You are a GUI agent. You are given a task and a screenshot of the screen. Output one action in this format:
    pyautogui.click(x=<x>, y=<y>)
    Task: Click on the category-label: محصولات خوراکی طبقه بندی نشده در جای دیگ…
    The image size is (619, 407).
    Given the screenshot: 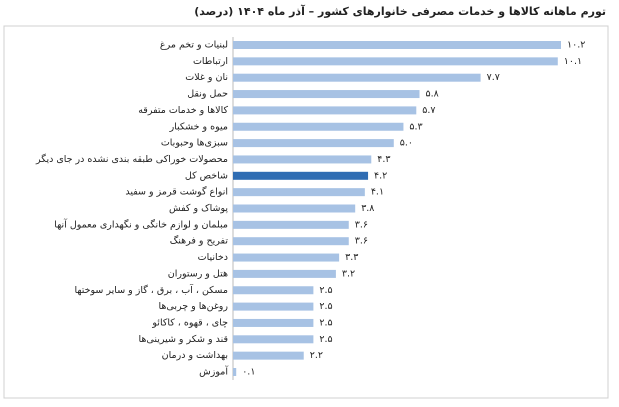 What is the action you would take?
    pyautogui.click(x=131, y=159)
    